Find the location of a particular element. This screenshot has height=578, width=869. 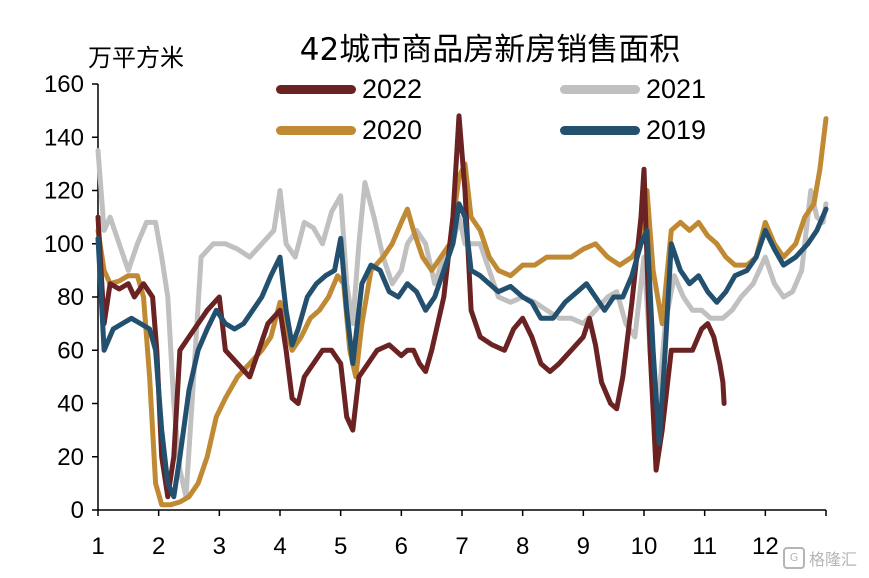

y-tick-label: 100 is located at coordinates (64, 244).